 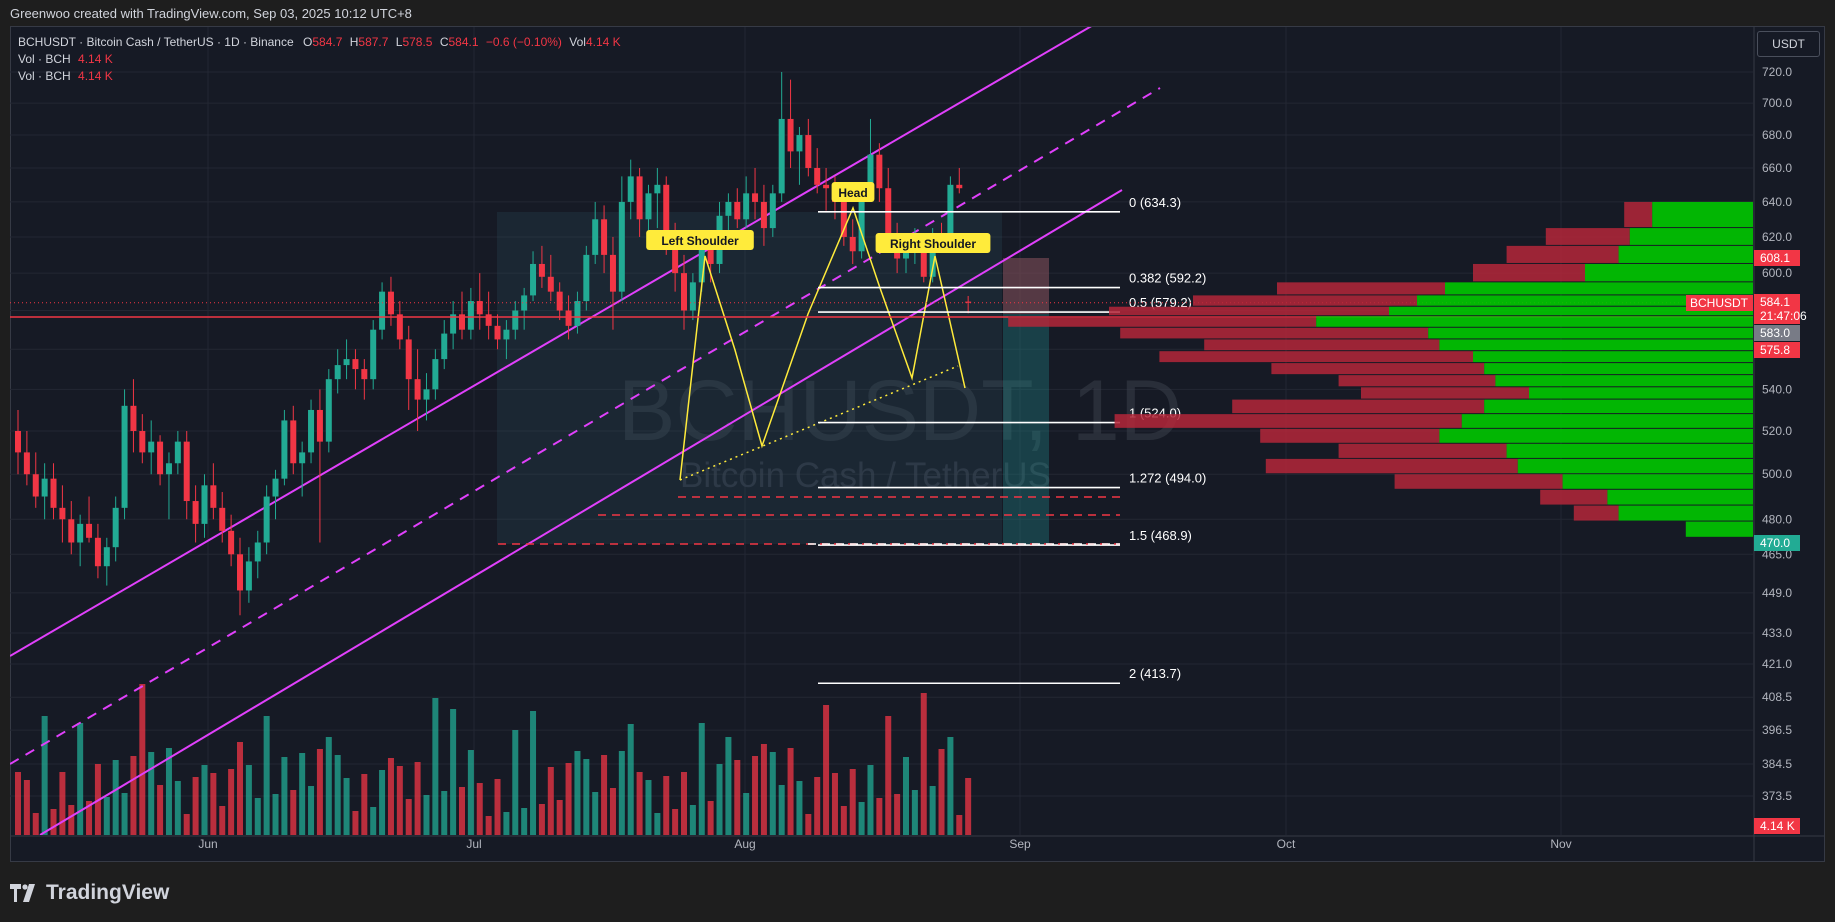 What do you see at coordinates (207, 844) in the screenshot?
I see `time-axis-label: Jun` at bounding box center [207, 844].